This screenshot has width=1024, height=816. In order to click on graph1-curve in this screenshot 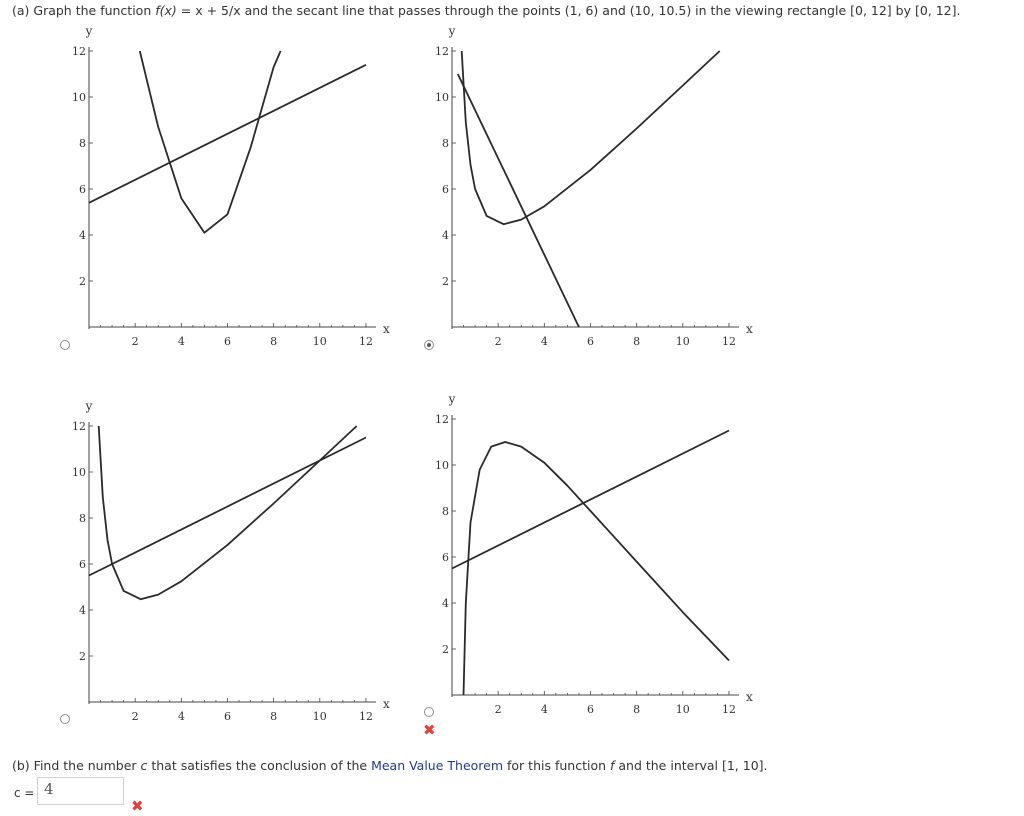, I will do `click(210, 142)`.